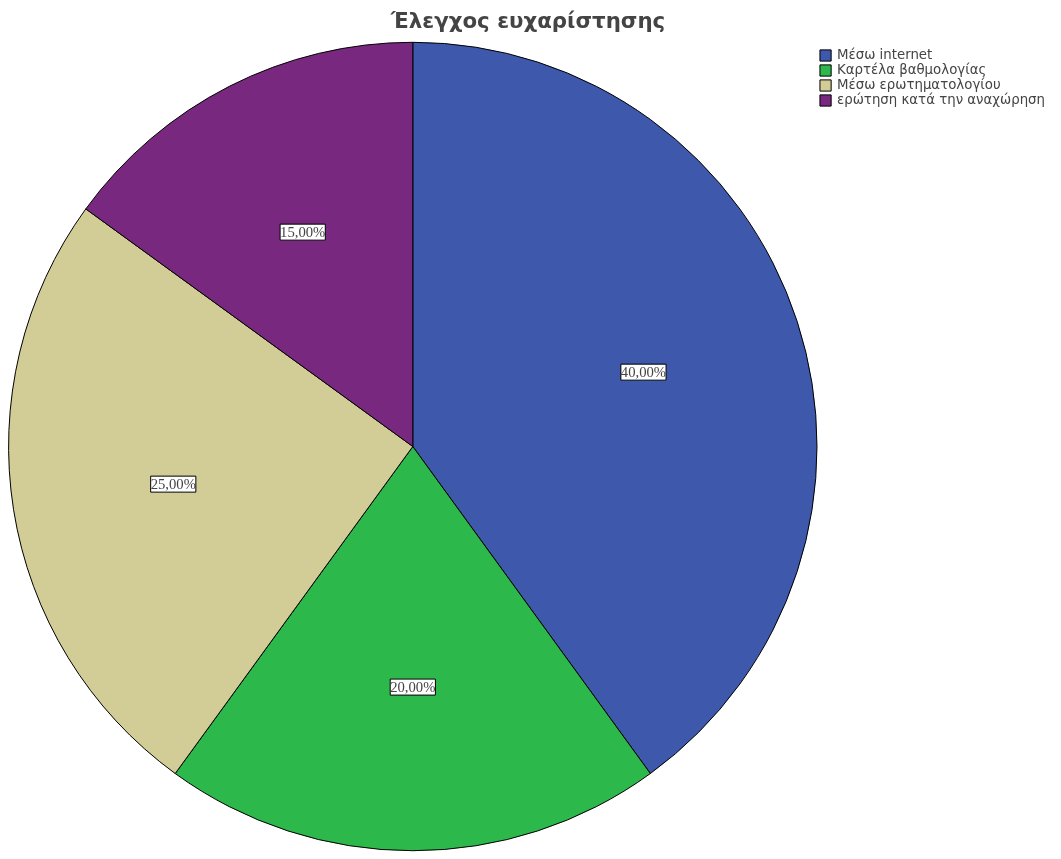 This screenshot has width=1061, height=859. I want to click on legend-label: ερώτηση κατά την αναχώρηση, so click(941, 99).